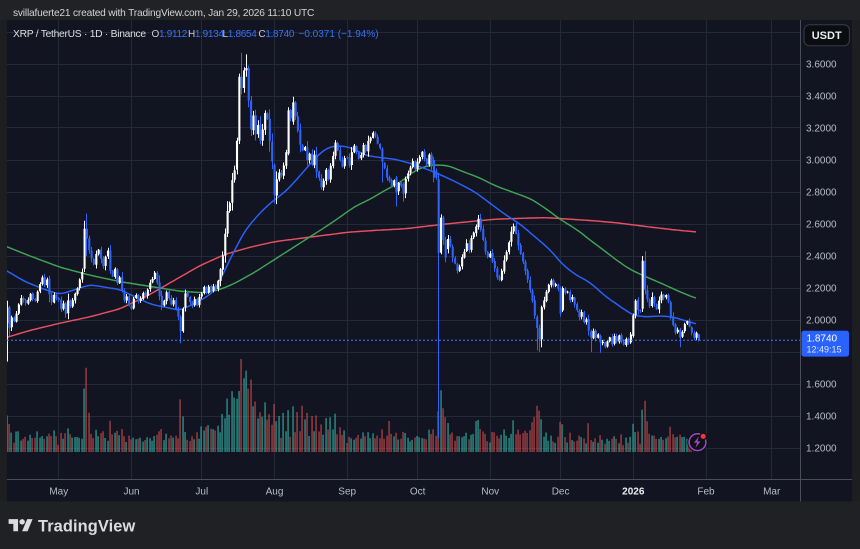 The width and height of the screenshot is (860, 549). Describe the element at coordinates (772, 492) in the screenshot. I see `svg-text: Mar` at that location.